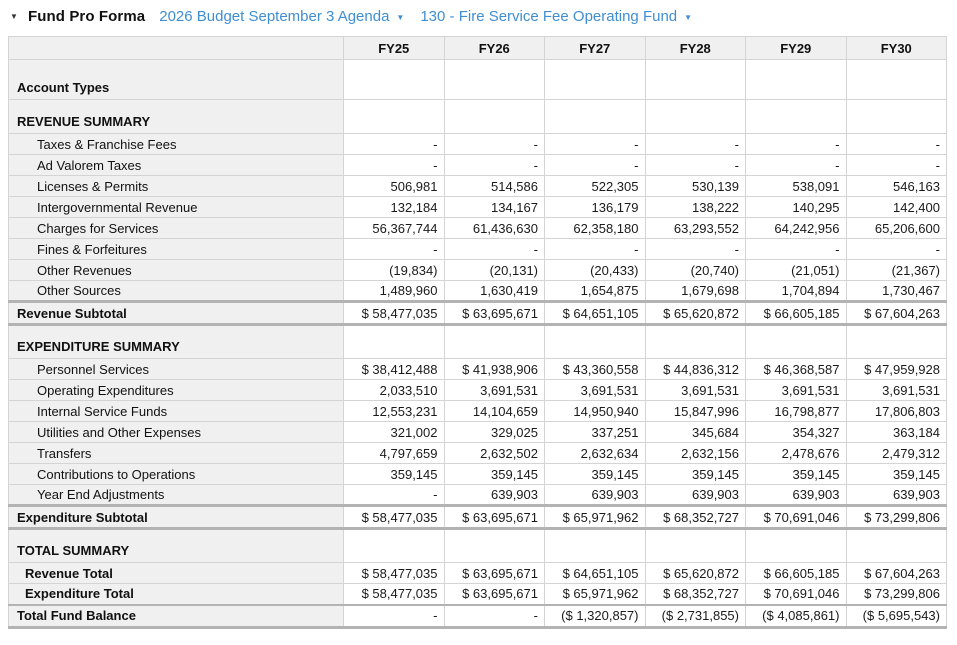 This screenshot has height=645, width=957. Describe the element at coordinates (176, 573) in the screenshot. I see `row-label: Revenue Total` at that location.